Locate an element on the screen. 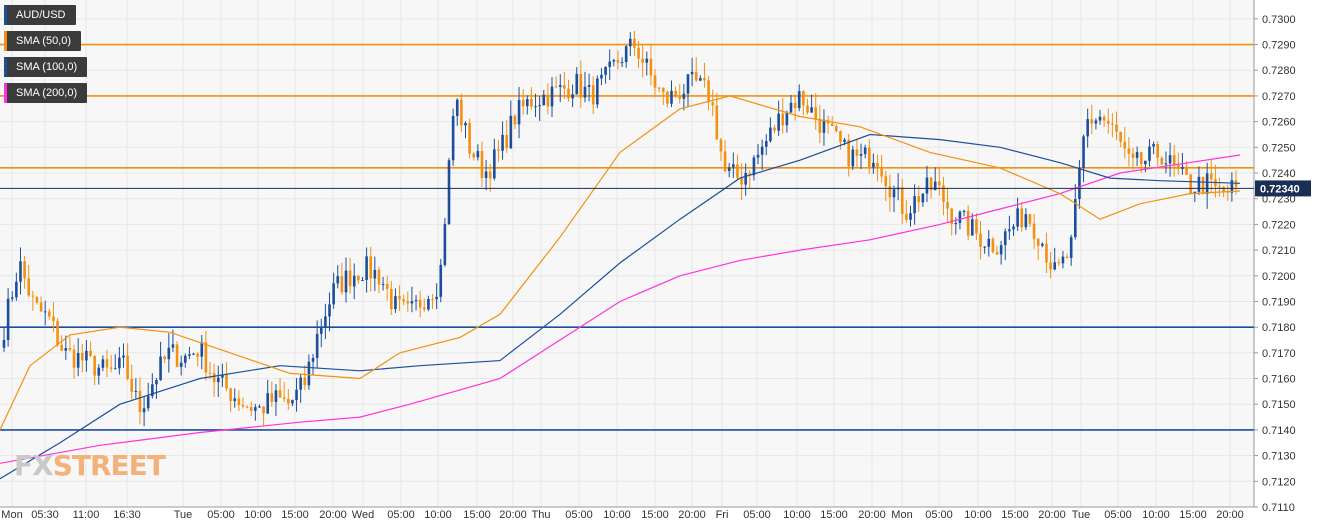 Image resolution: width=1326 pixels, height=525 pixels. x-tick-label: Wed is located at coordinates (363, 515).